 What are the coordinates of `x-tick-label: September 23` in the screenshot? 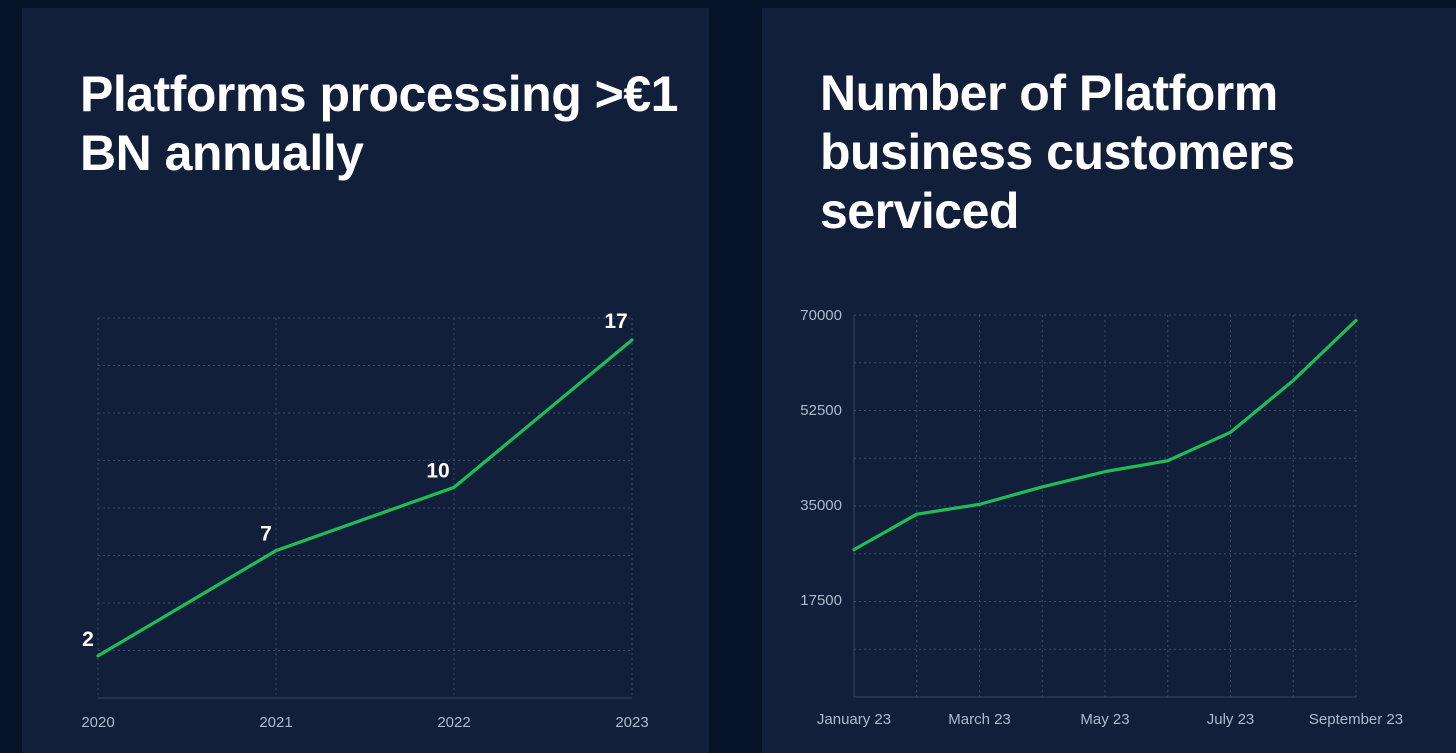 It's located at (1356, 719).